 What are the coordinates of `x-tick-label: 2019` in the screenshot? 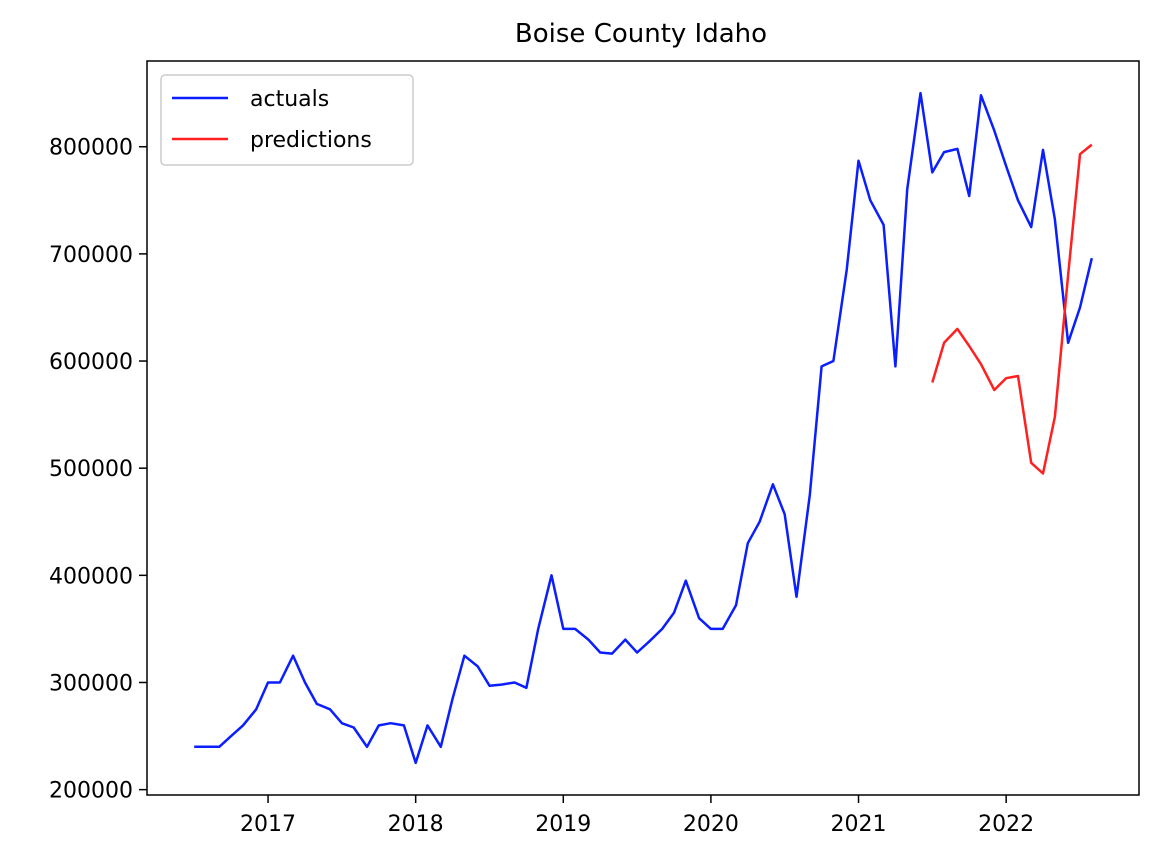 It's located at (563, 824).